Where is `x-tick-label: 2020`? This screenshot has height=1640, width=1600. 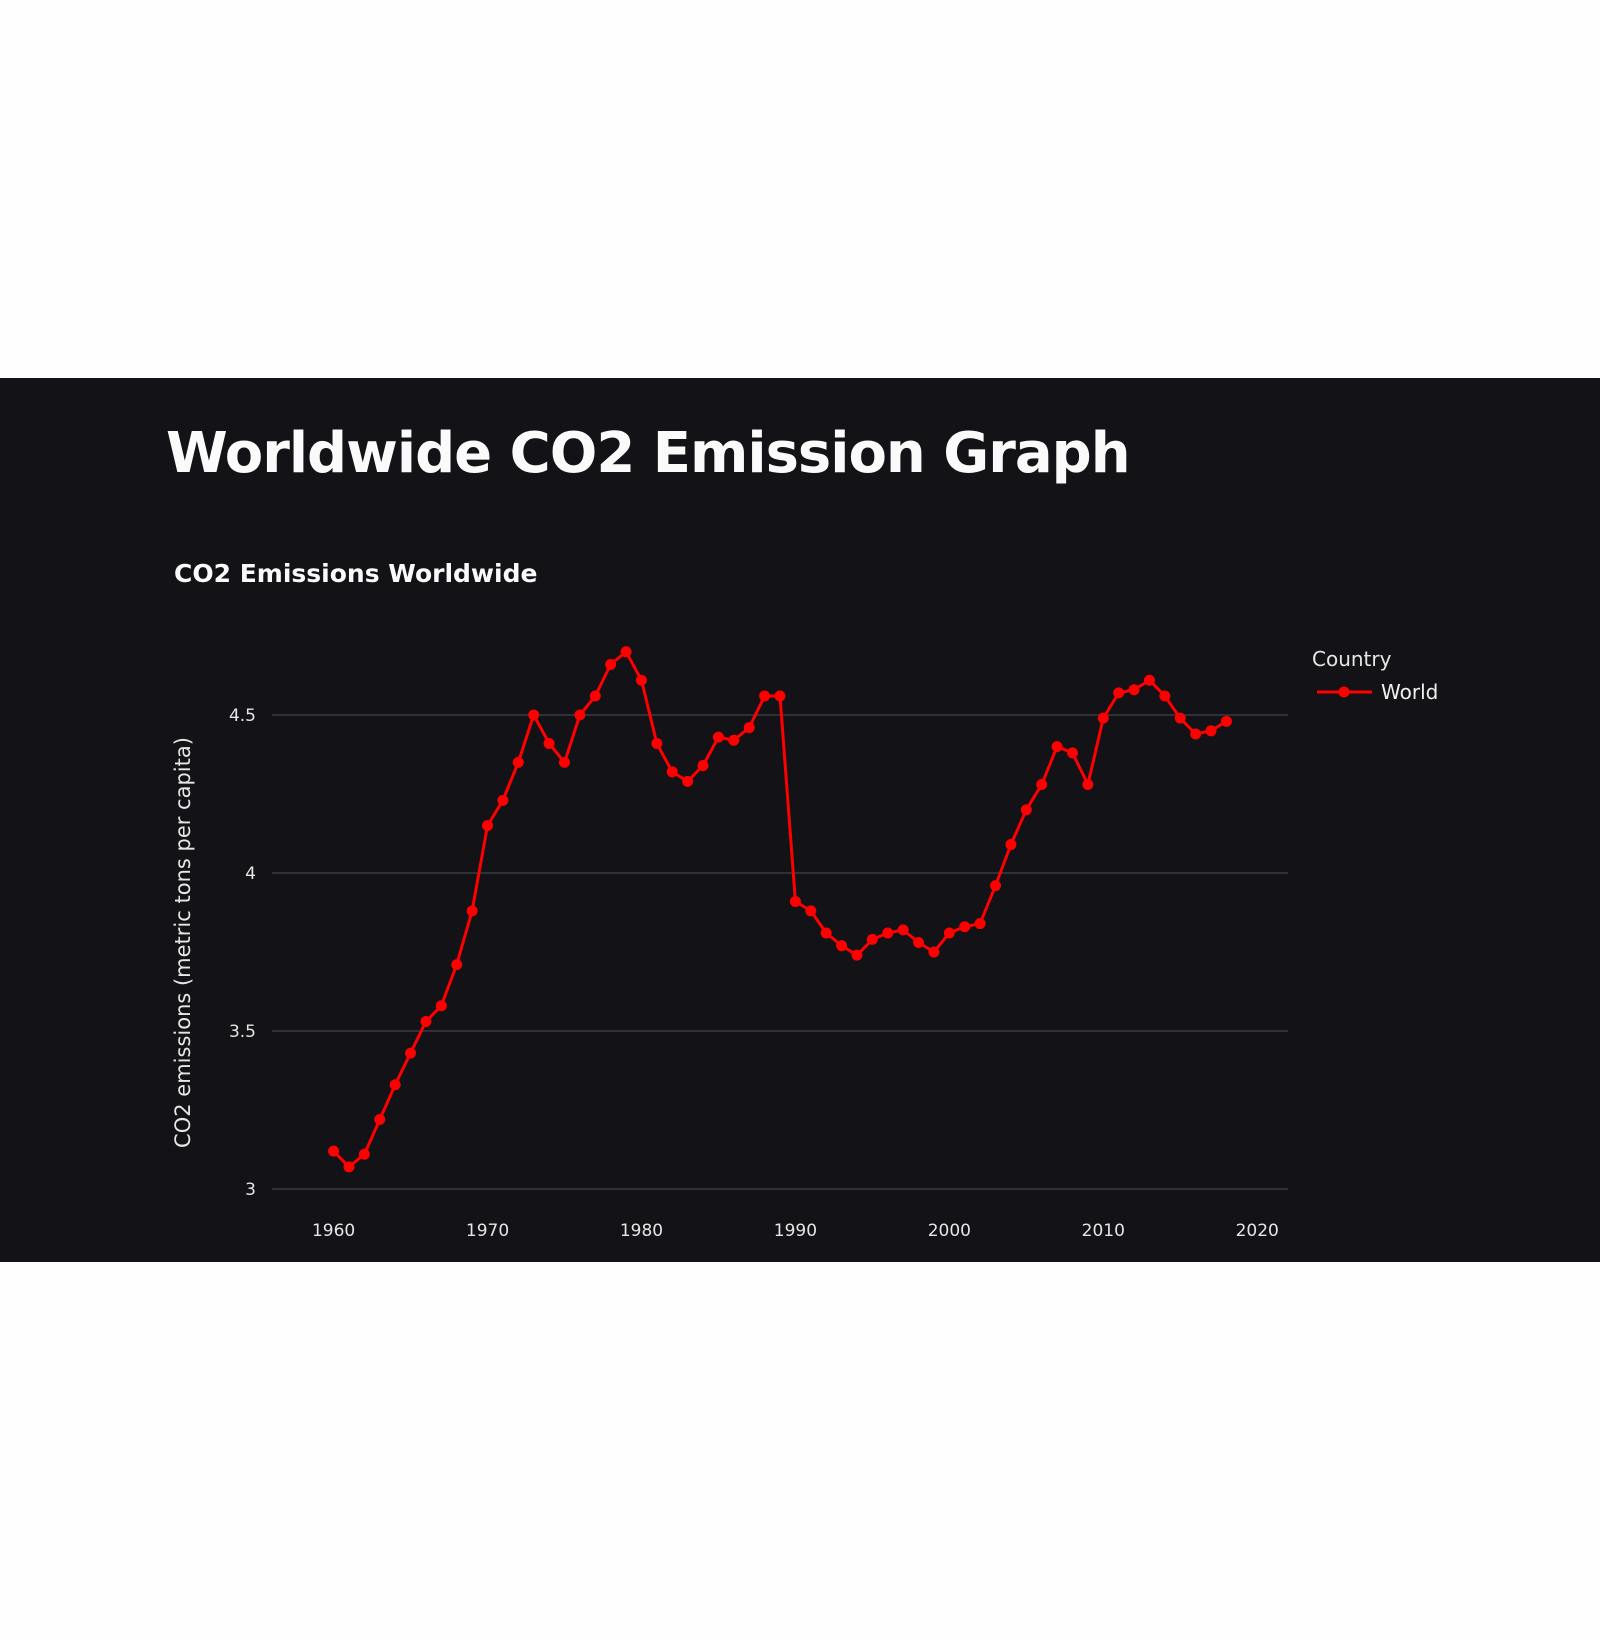
x-tick-label: 2020 is located at coordinates (1257, 1231).